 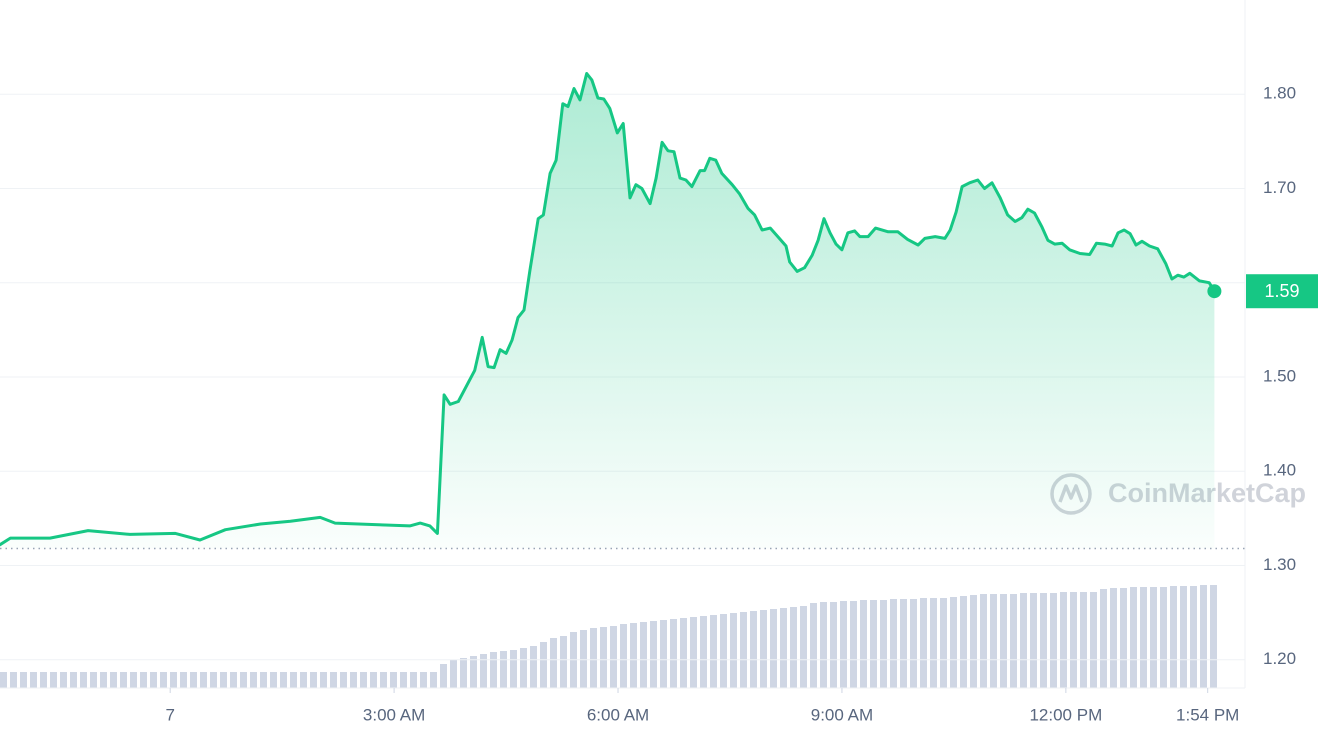 What do you see at coordinates (1279, 93) in the screenshot?
I see `y-tick-label: 1.80` at bounding box center [1279, 93].